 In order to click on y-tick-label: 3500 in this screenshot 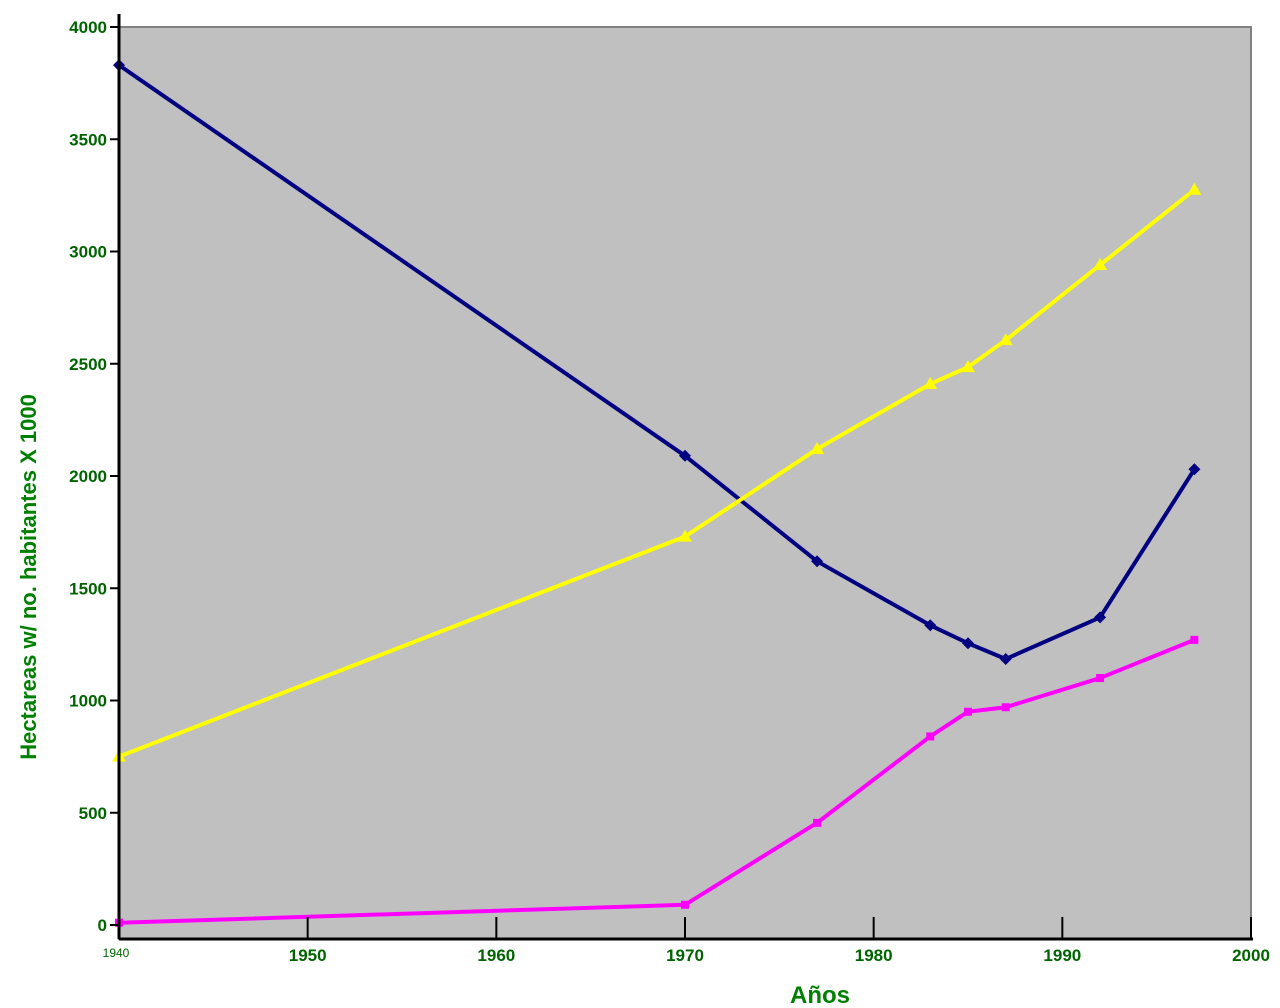, I will do `click(88, 139)`.